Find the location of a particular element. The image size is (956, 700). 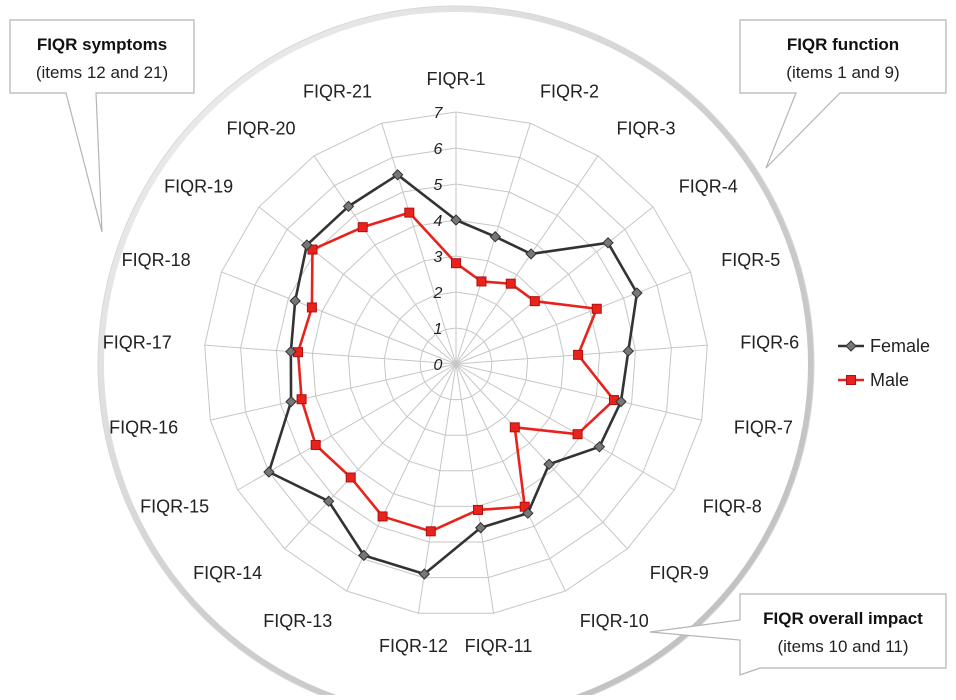

tick-label-1: 1 is located at coordinates (438, 329).